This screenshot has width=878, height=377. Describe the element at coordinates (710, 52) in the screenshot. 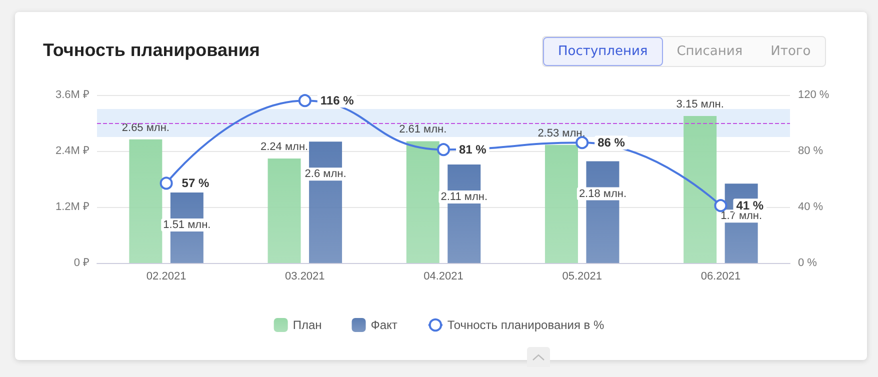

I see `text: Списания` at that location.